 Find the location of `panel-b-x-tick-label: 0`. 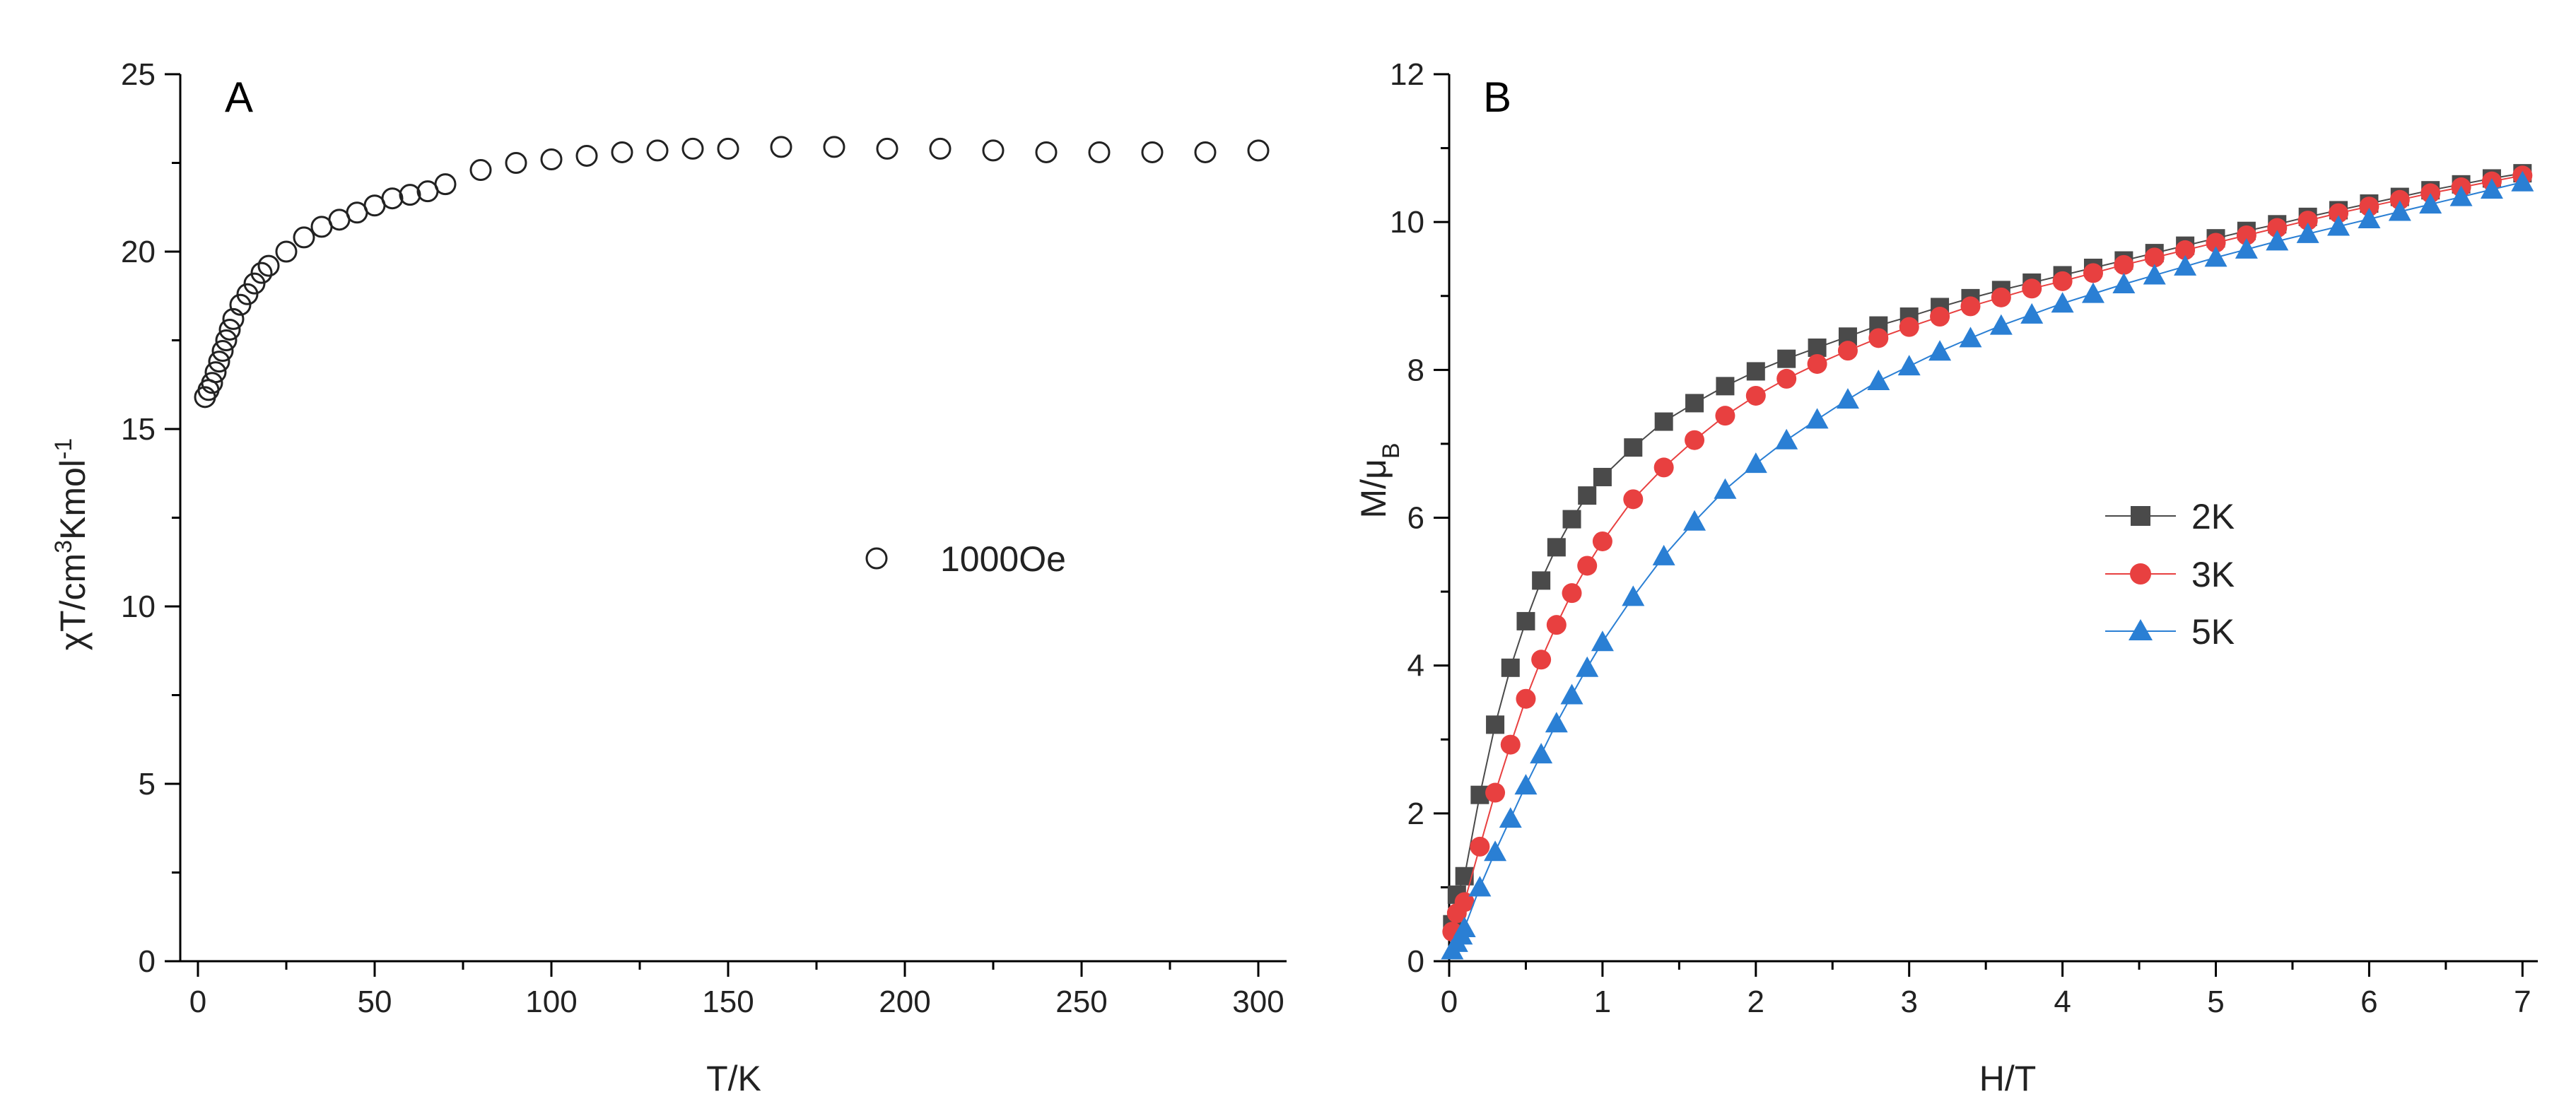

panel-b-x-tick-label: 0 is located at coordinates (1449, 1002).